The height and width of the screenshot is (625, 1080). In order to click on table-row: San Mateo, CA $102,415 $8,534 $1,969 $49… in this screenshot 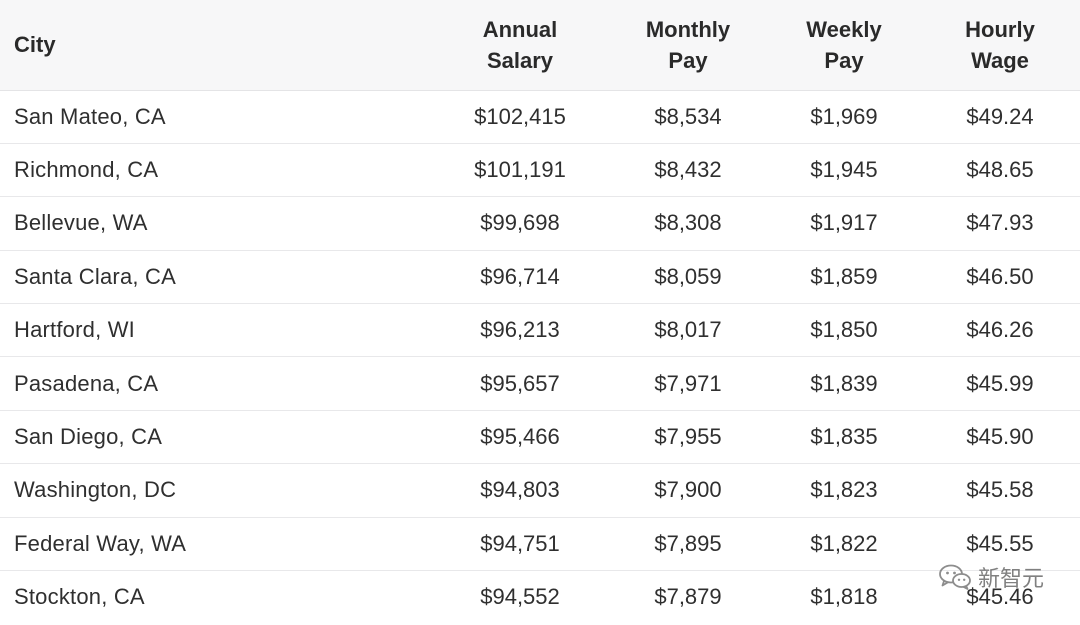, I will do `click(540, 117)`.